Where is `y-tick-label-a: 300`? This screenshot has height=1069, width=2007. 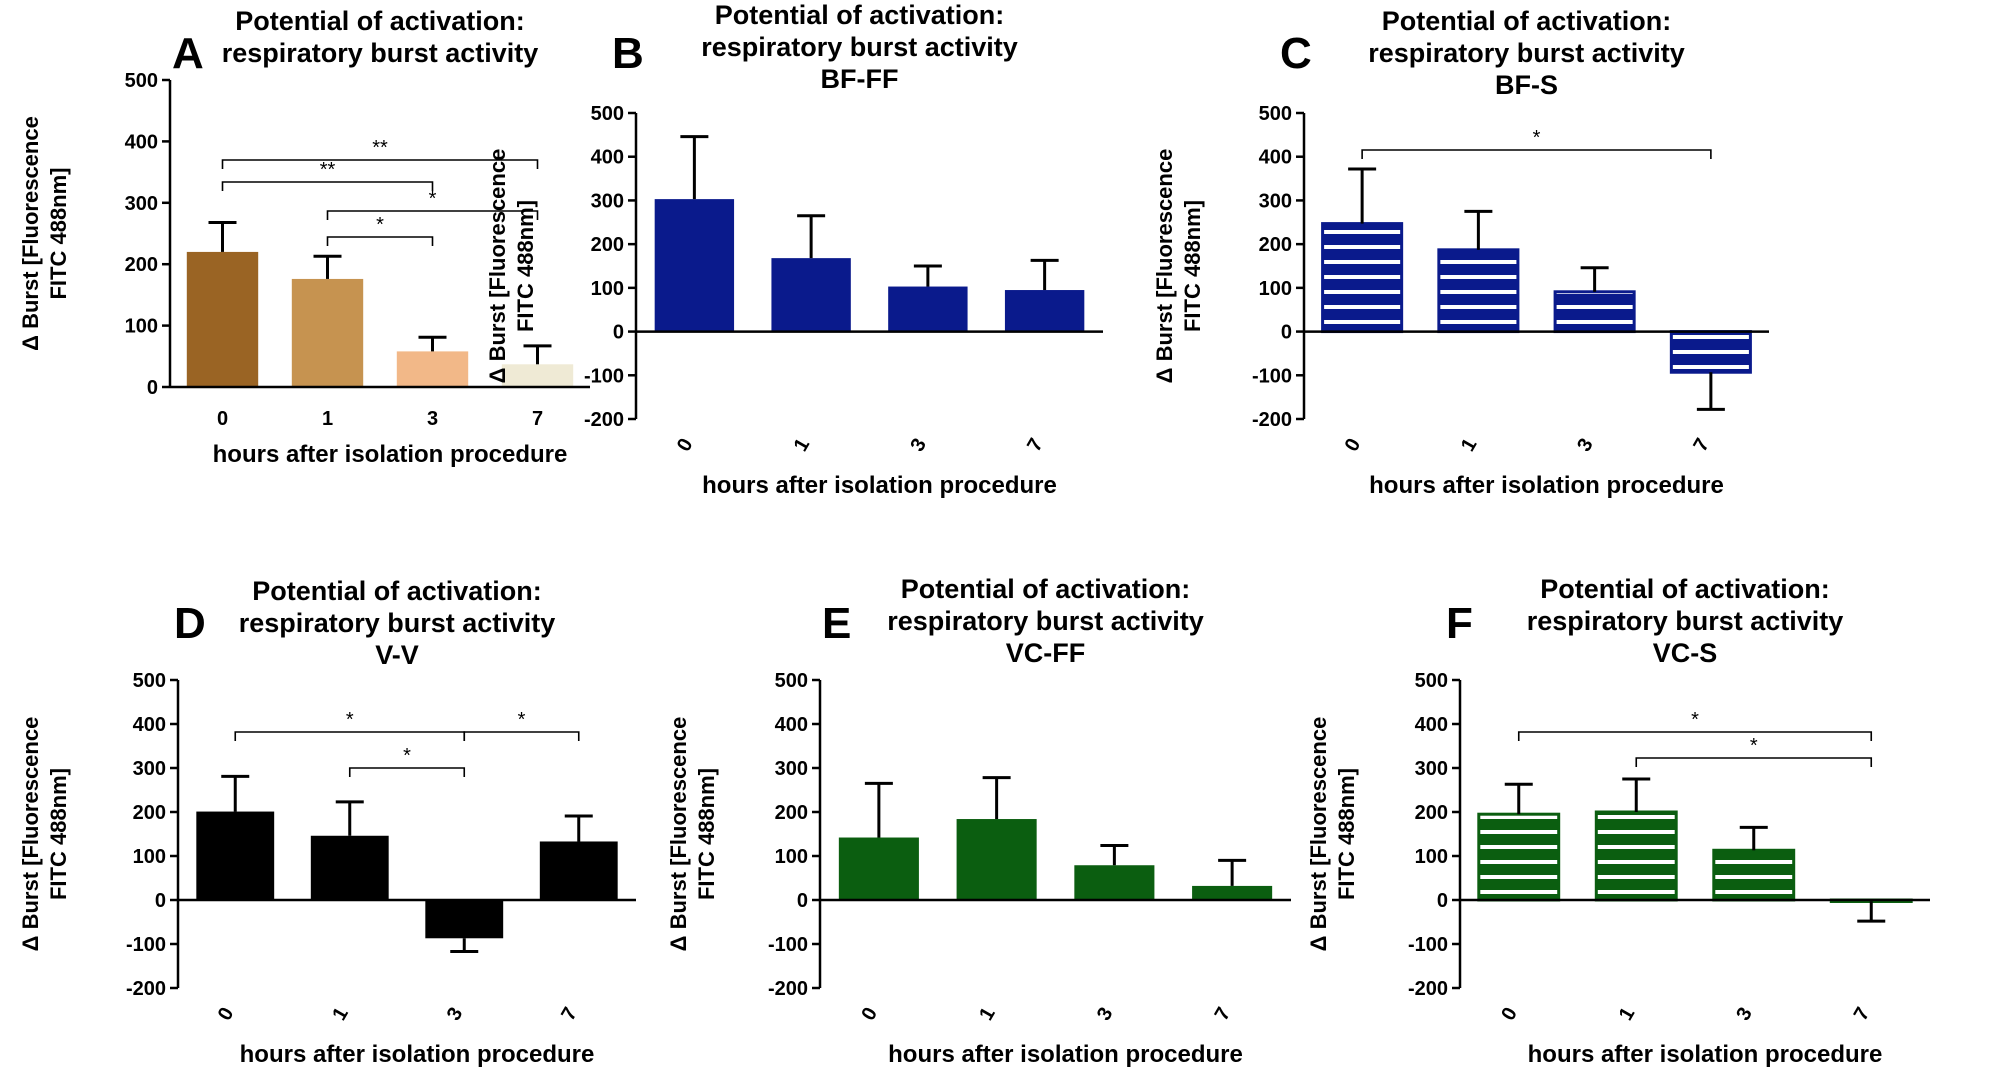
y-tick-label-a: 300 is located at coordinates (141, 204).